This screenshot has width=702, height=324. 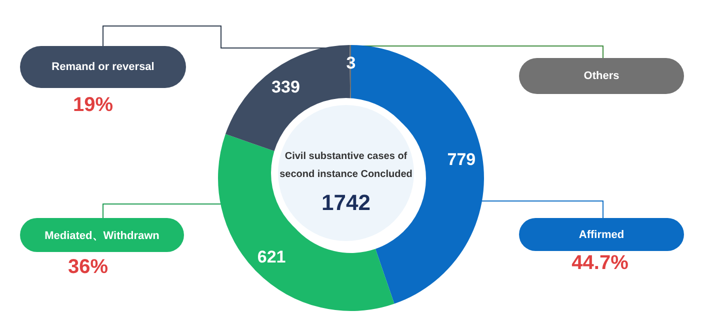 I want to click on data-label: 339, so click(x=286, y=86).